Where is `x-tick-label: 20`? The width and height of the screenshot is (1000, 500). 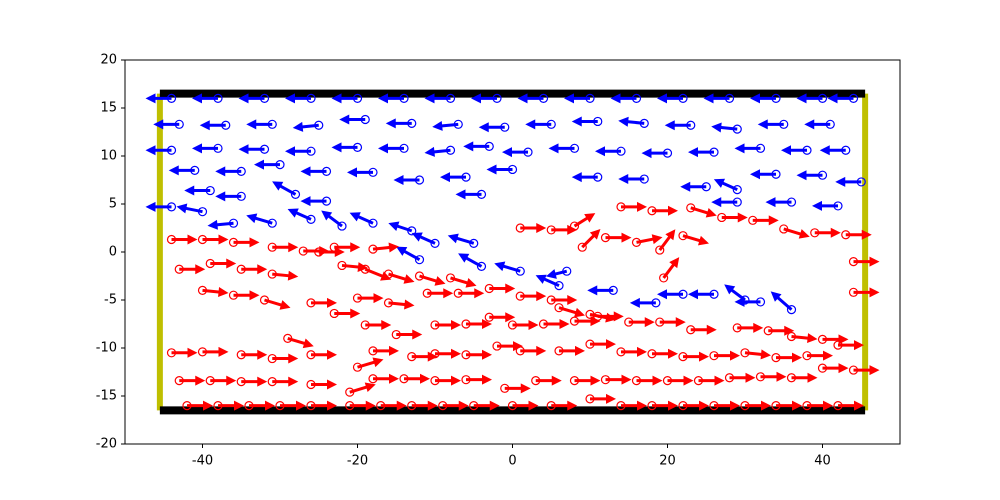 x-tick-label: 20 is located at coordinates (667, 461).